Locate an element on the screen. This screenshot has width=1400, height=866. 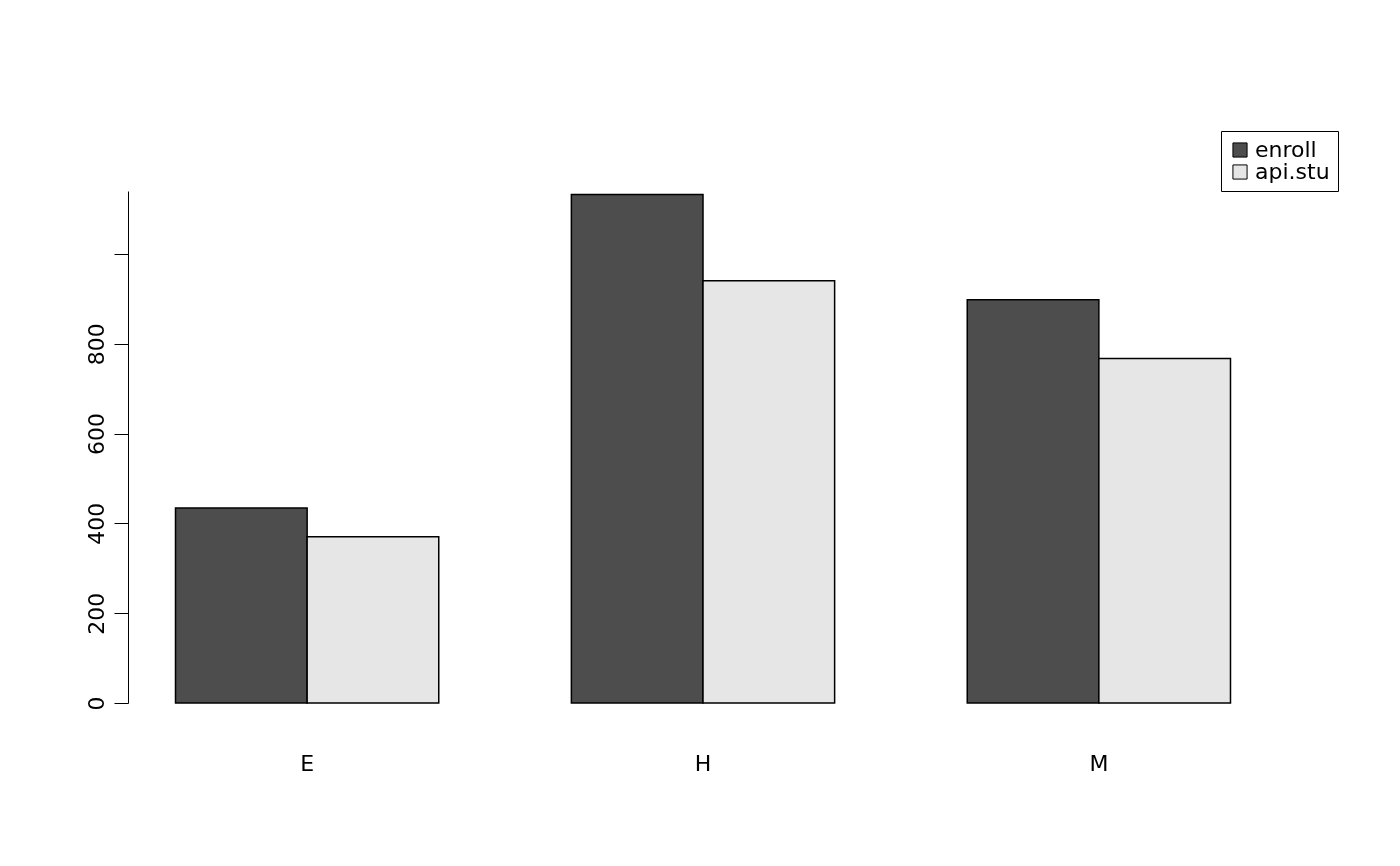
x-tick-label: H is located at coordinates (703, 763).